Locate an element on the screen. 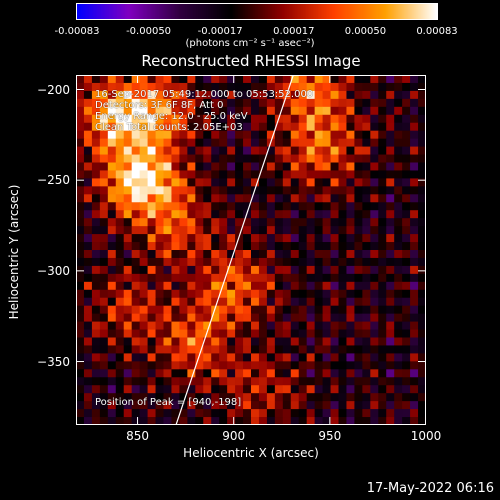 The width and height of the screenshot is (500, 500). colorbar is located at coordinates (257, 11).